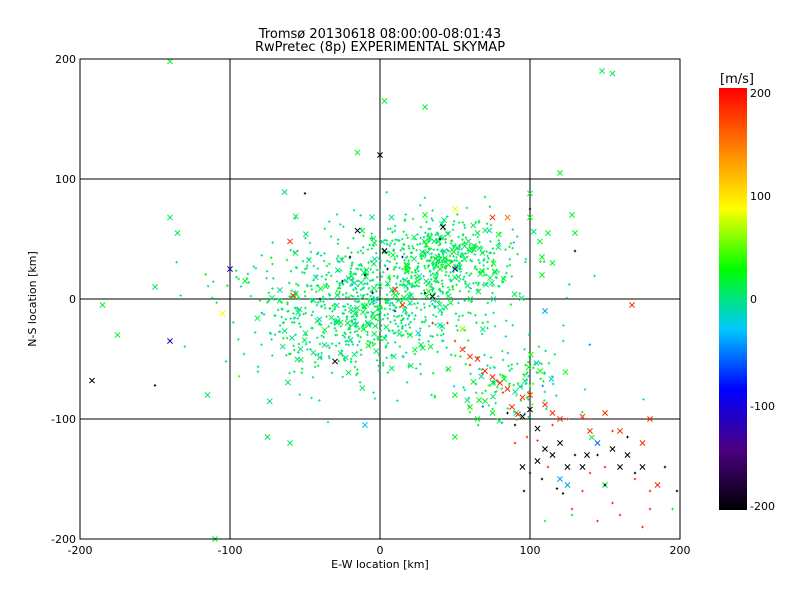 The image size is (800, 600). I want to click on y-axis-label: N-S location [km], so click(32, 299).